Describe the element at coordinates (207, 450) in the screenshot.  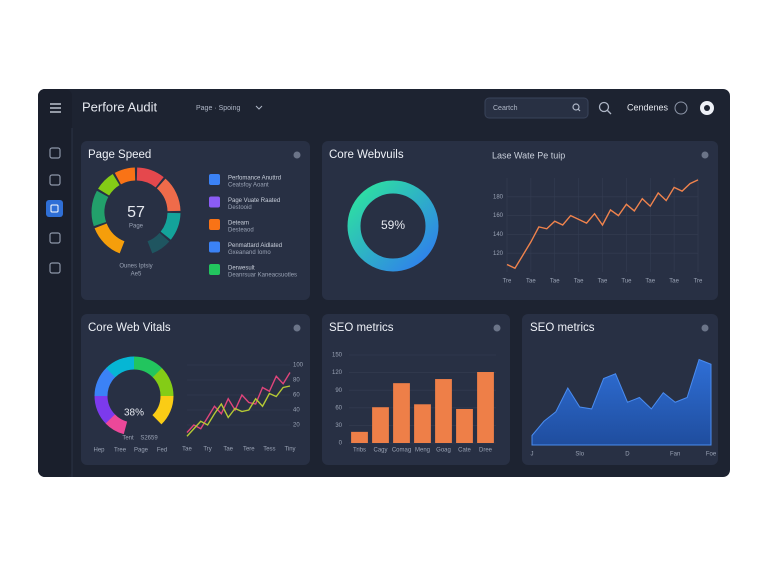
I see `x-tick-label: Try` at that location.